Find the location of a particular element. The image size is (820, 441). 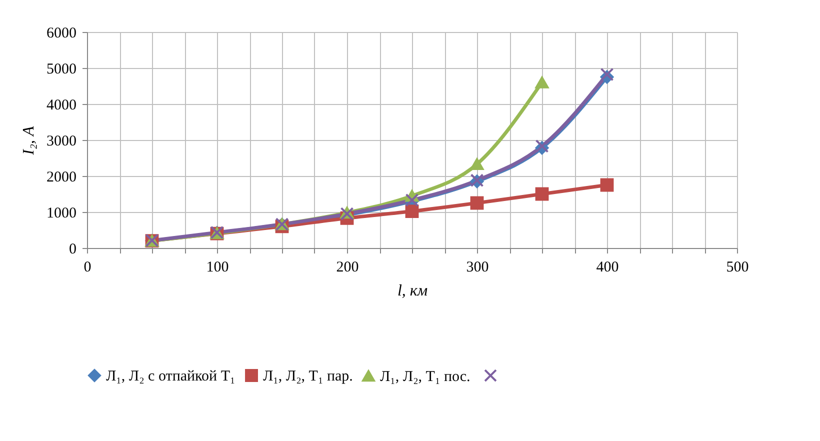

y-tick-label: 0 is located at coordinates (72, 250).